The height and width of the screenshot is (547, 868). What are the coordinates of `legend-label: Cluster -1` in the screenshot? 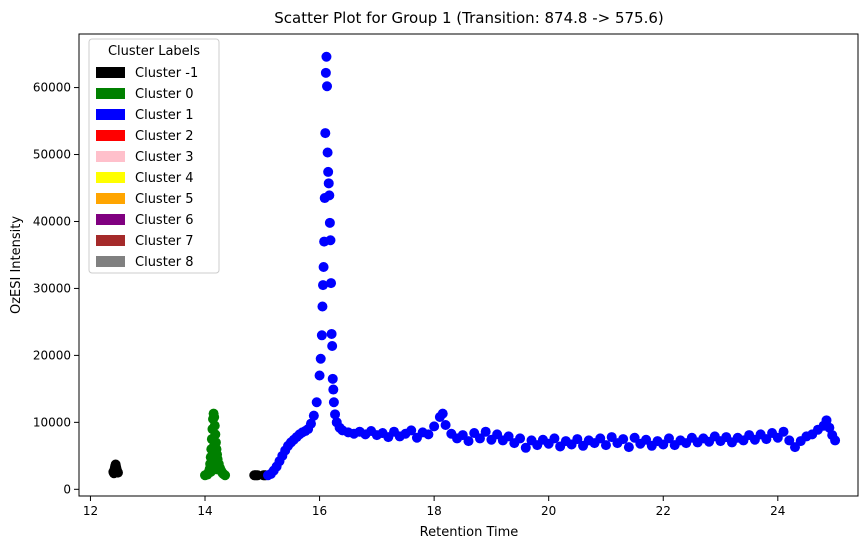 It's located at (166, 73).